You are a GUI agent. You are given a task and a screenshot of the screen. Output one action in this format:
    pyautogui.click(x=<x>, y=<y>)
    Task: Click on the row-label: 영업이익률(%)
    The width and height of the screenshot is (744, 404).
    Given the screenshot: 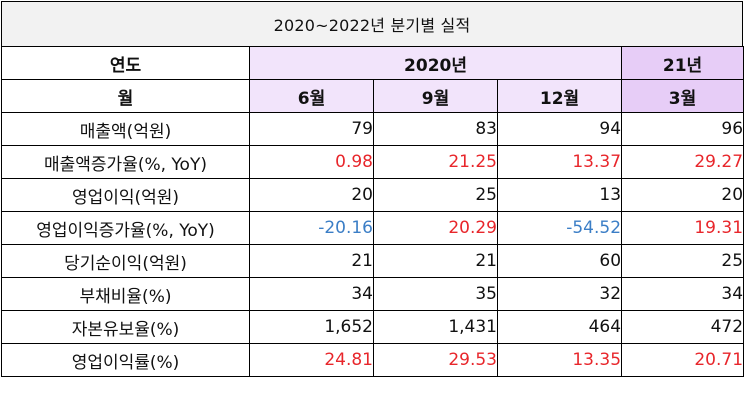 What is the action you would take?
    pyautogui.click(x=125, y=360)
    